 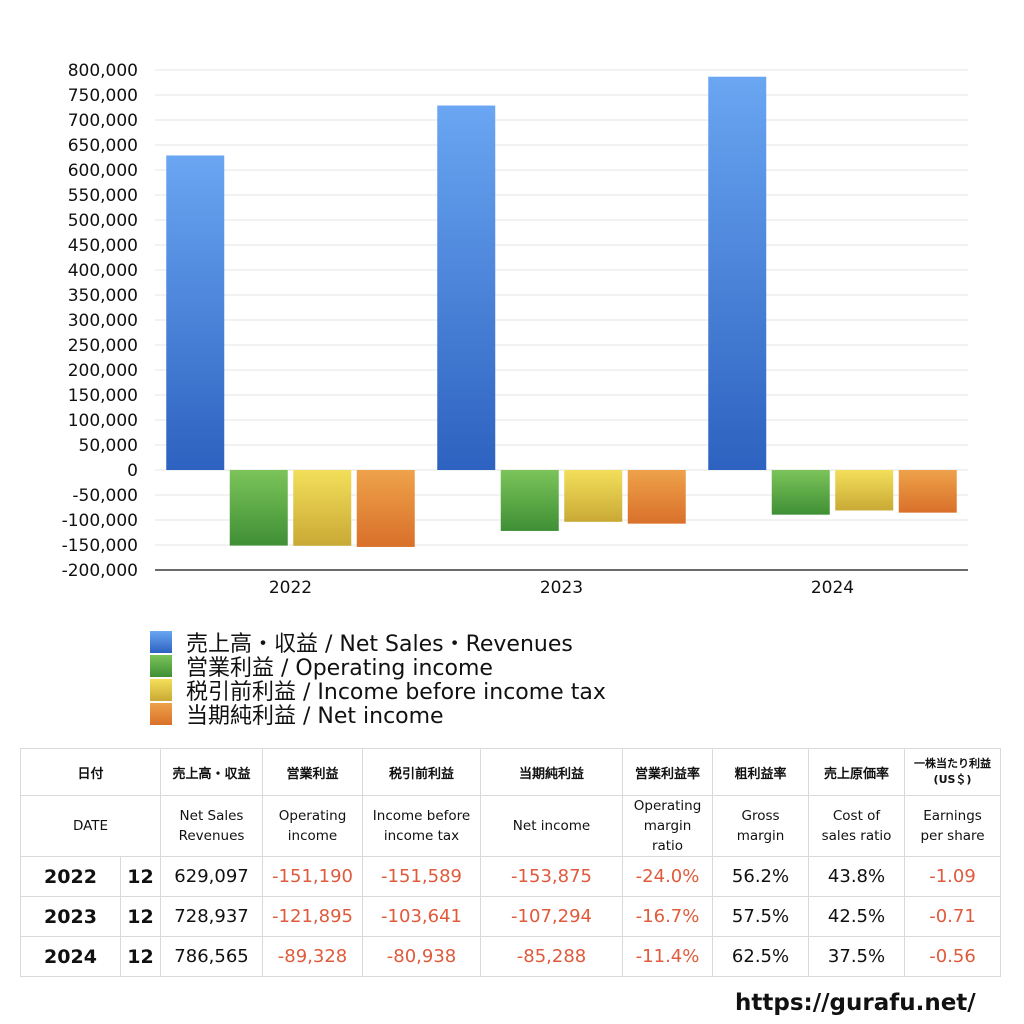 What do you see at coordinates (315, 716) in the screenshot?
I see `legend-label: 当期純利益 / Net income` at bounding box center [315, 716].